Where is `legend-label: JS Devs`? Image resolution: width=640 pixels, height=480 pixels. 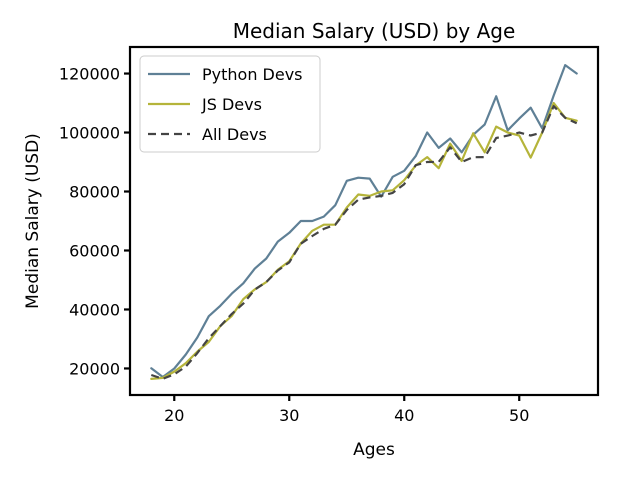 legend-label: JS Devs is located at coordinates (231, 104).